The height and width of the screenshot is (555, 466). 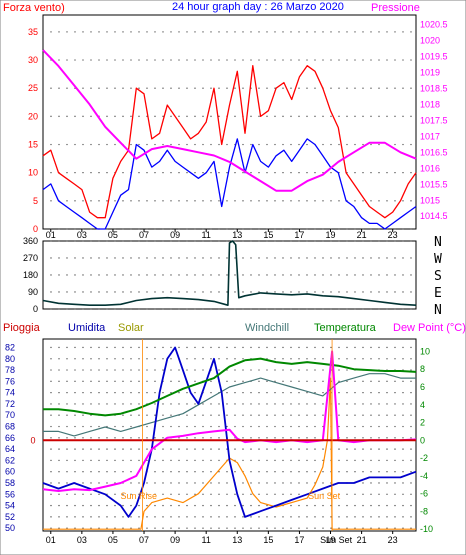 I want to click on humidity-y-tick-label: 70, so click(x=10, y=415).